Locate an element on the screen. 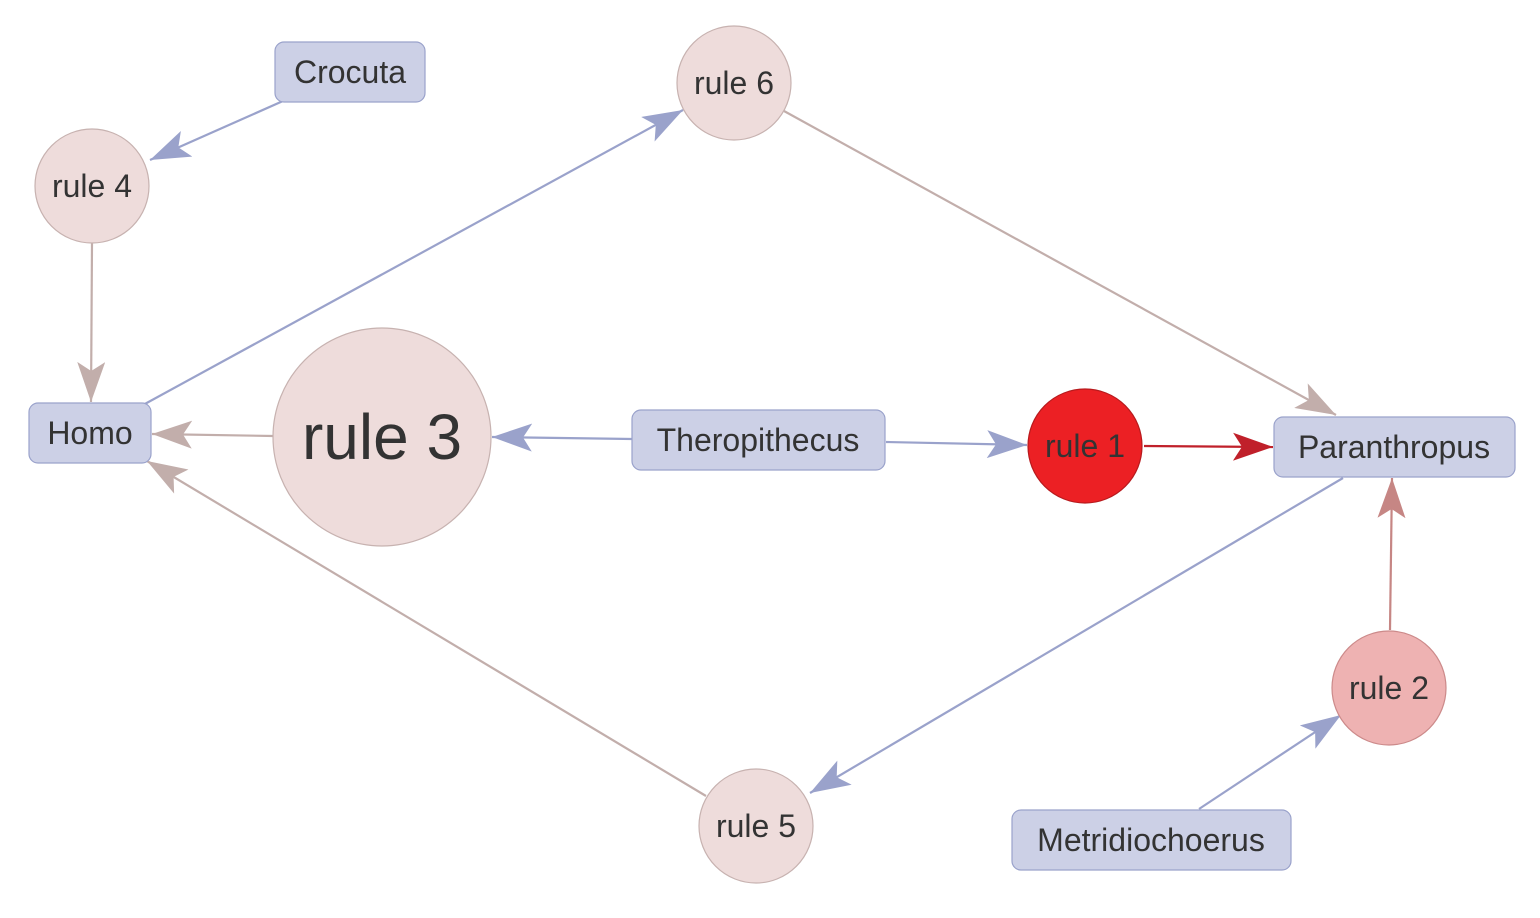 This screenshot has width=1540, height=918. homo-label: Homo is located at coordinates (89, 433).